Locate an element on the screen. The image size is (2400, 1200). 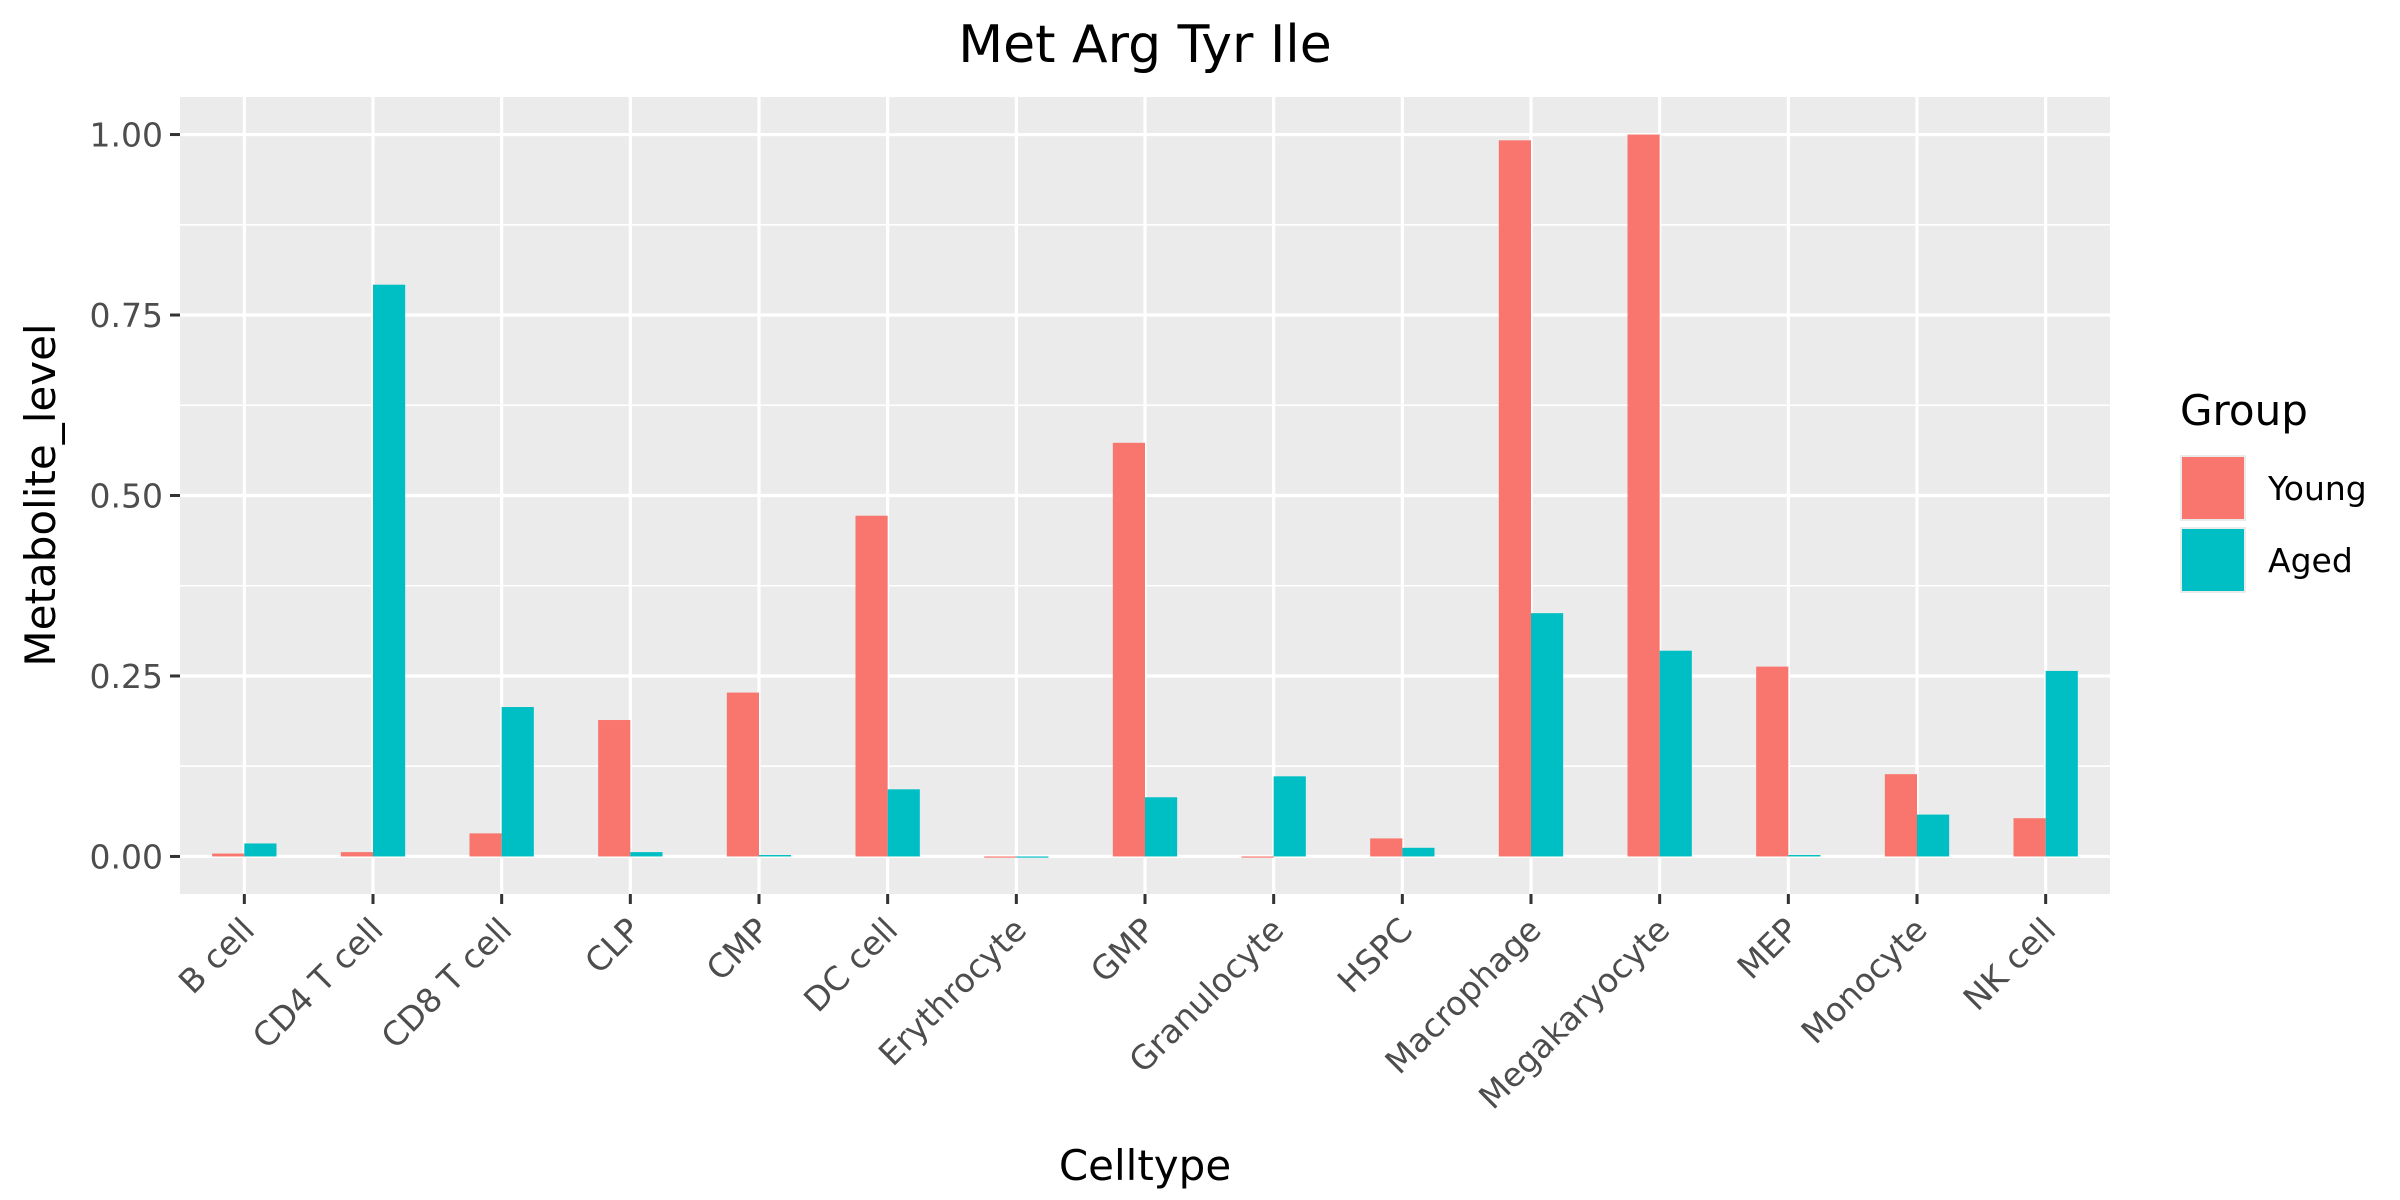
x-tick-label: B cell is located at coordinates (216, 955).